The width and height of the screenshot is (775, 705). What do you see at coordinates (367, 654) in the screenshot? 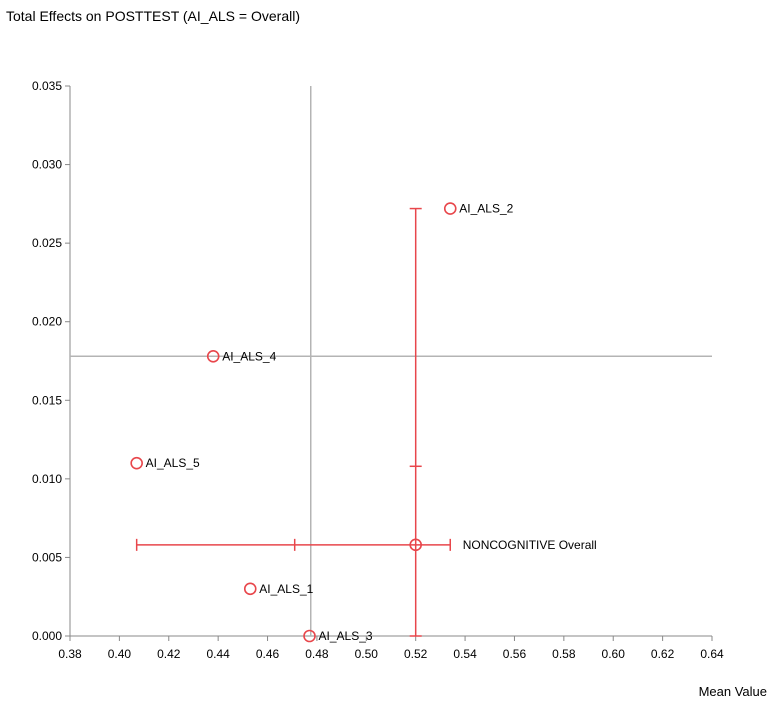
I see `x-tick-label: 0.50` at bounding box center [367, 654].